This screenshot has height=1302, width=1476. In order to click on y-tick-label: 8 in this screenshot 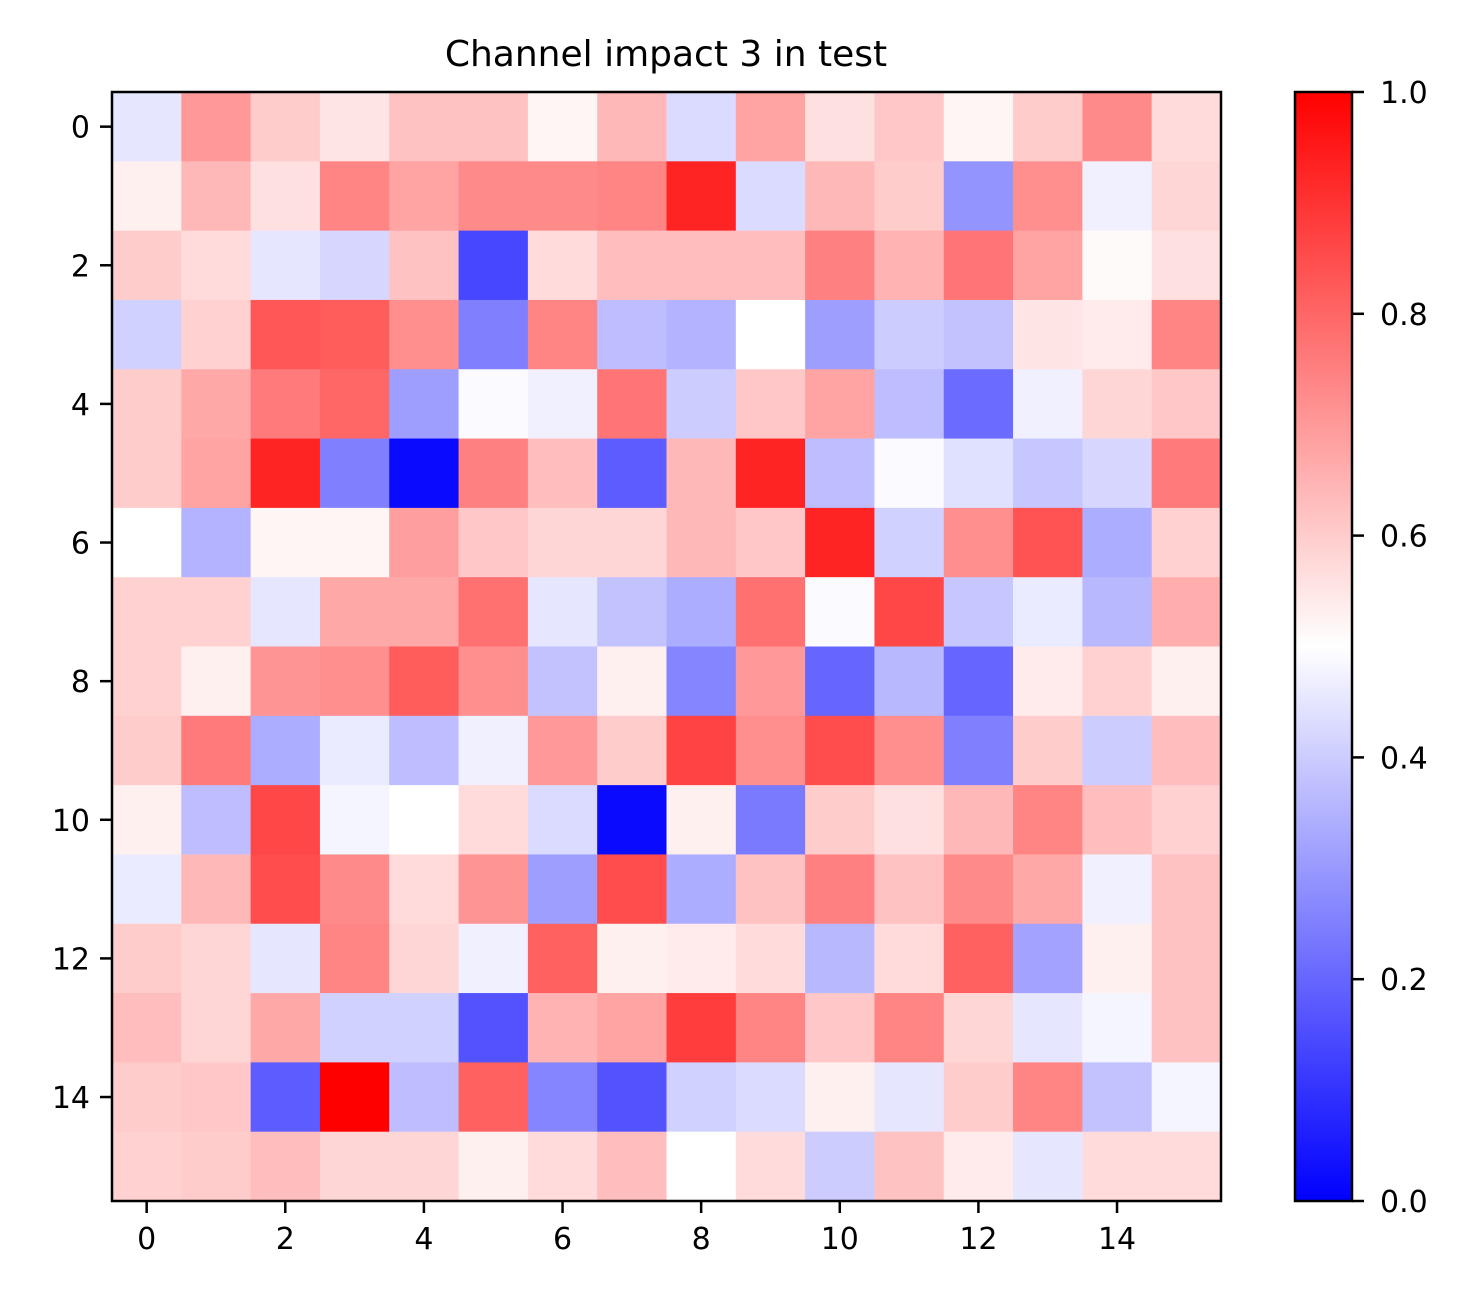, I will do `click(80, 682)`.